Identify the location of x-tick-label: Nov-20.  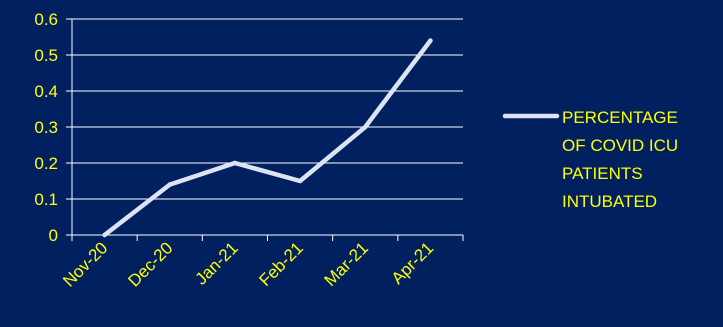
(85, 264).